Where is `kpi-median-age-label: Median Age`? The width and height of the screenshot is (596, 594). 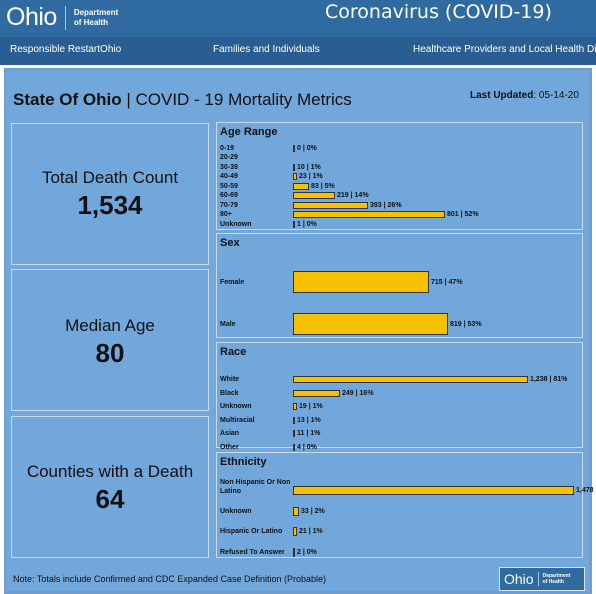
kpi-median-age-label: Median Age is located at coordinates (110, 325).